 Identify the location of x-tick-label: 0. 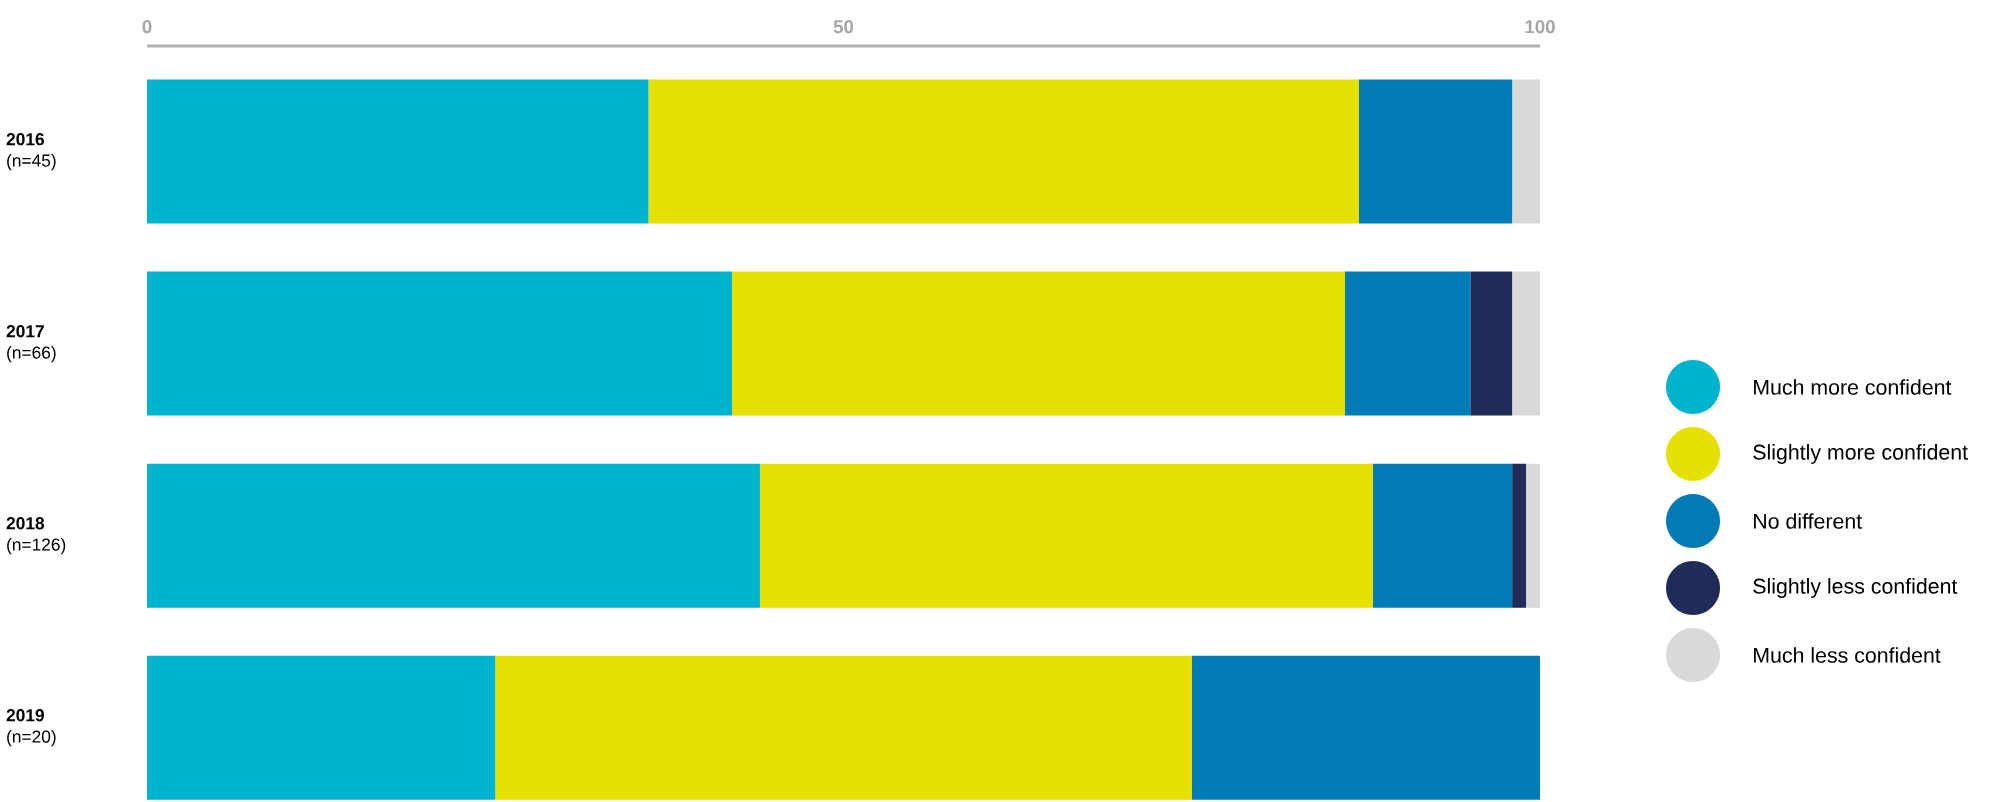
(147, 27).